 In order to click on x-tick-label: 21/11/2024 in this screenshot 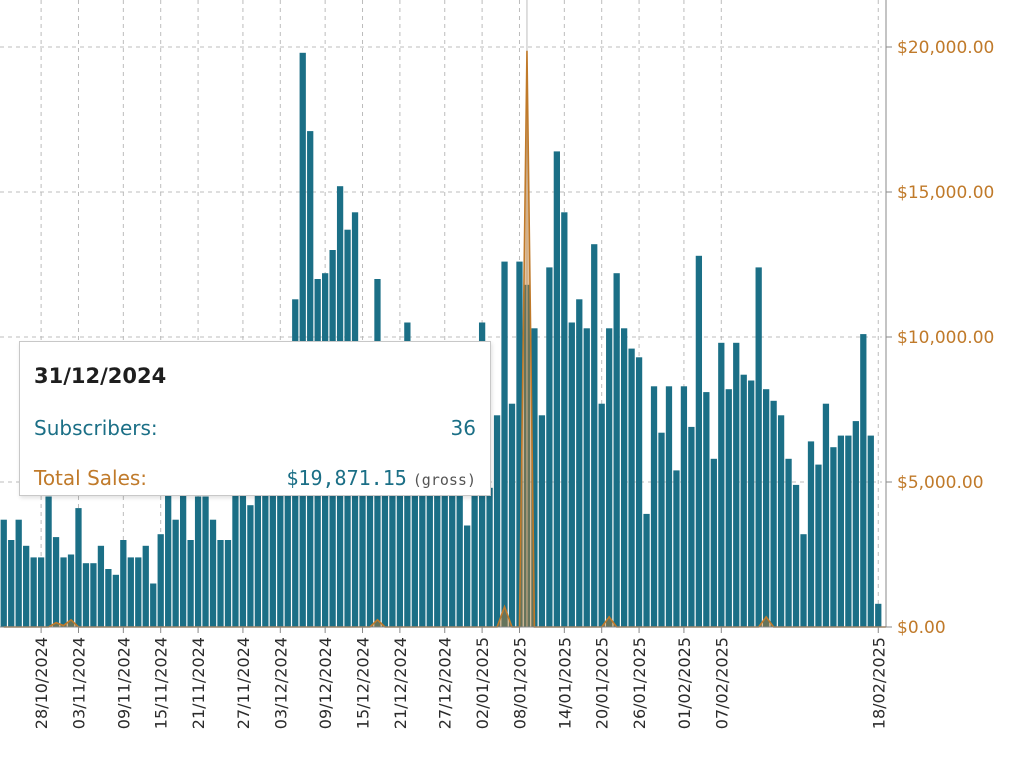, I will do `click(198, 683)`.